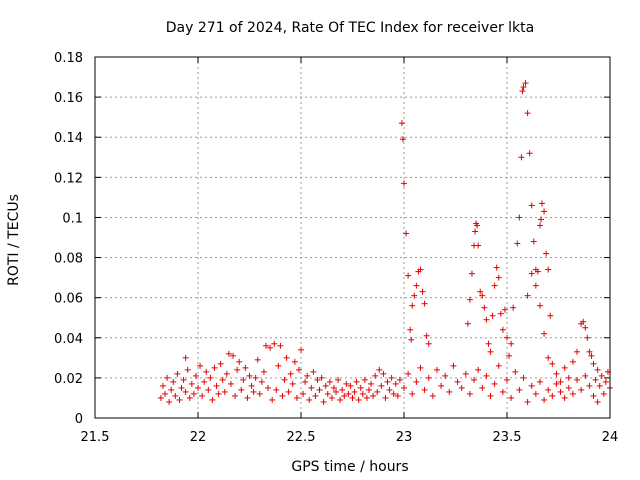  I want to click on y-tick-label: 0, so click(79, 419).